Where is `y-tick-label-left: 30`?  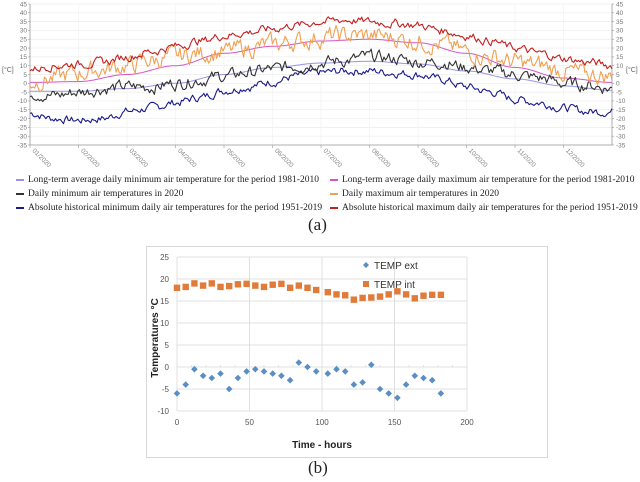
y-tick-label-left: 30 is located at coordinates (24, 31).